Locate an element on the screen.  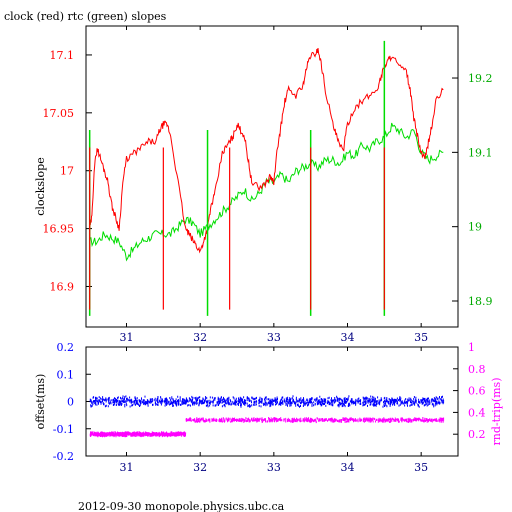
y-tick-label-right: 0.8 is located at coordinates (477, 369).